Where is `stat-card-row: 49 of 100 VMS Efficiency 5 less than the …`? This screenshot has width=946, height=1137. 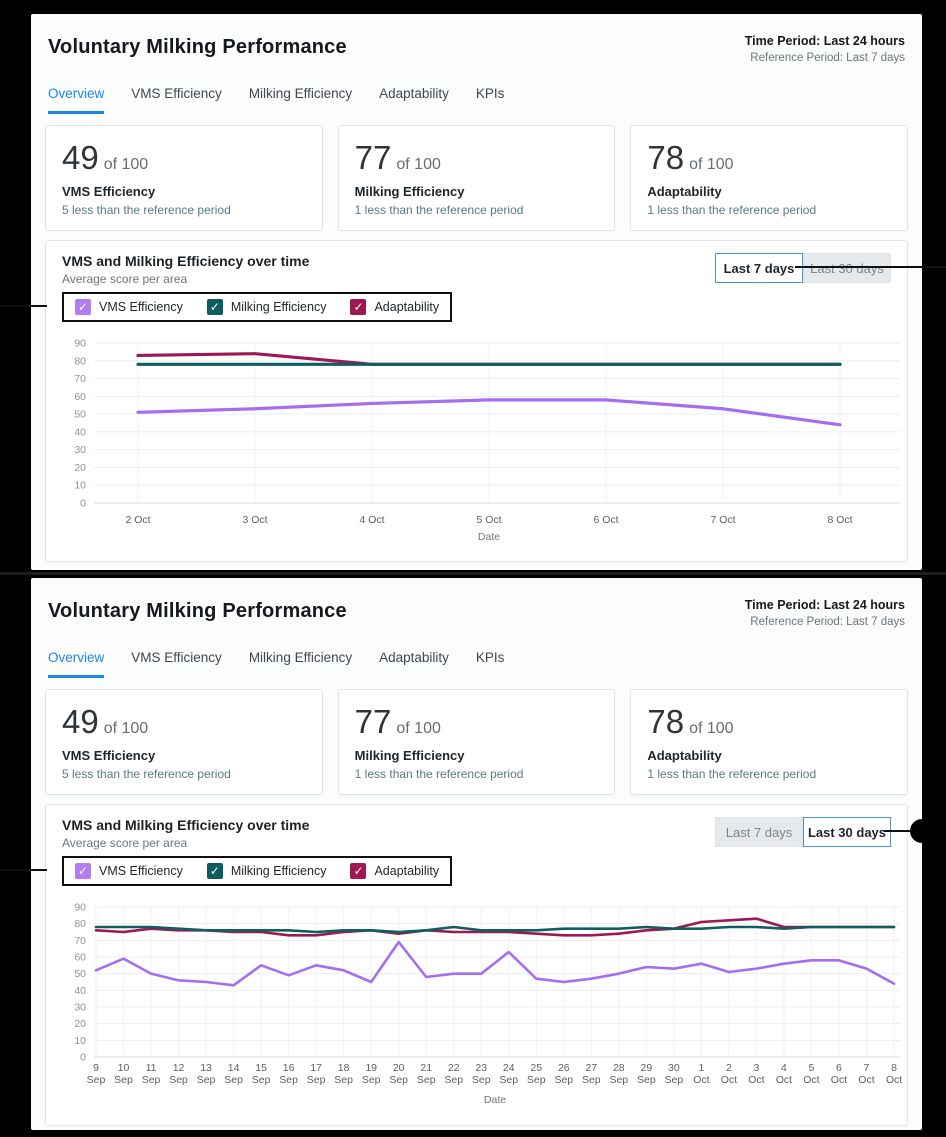
stat-card-row: 49 of 100 VMS Efficiency 5 less than the … is located at coordinates (477, 178).